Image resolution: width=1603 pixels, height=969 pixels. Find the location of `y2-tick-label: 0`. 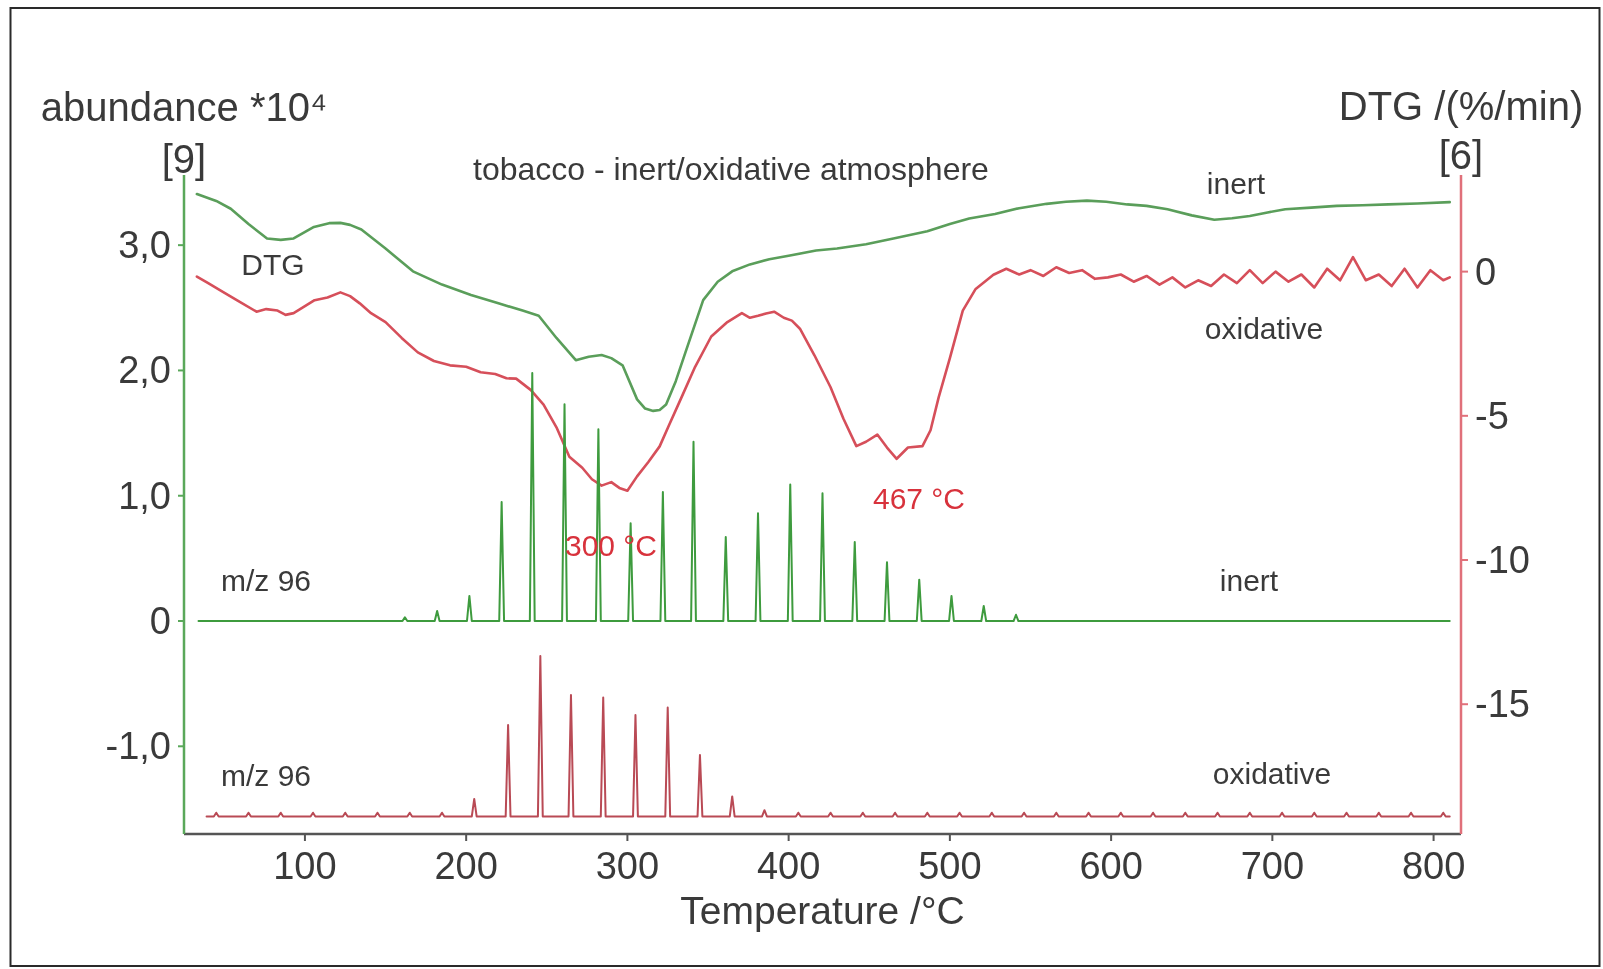

y2-tick-label: 0 is located at coordinates (1486, 271).